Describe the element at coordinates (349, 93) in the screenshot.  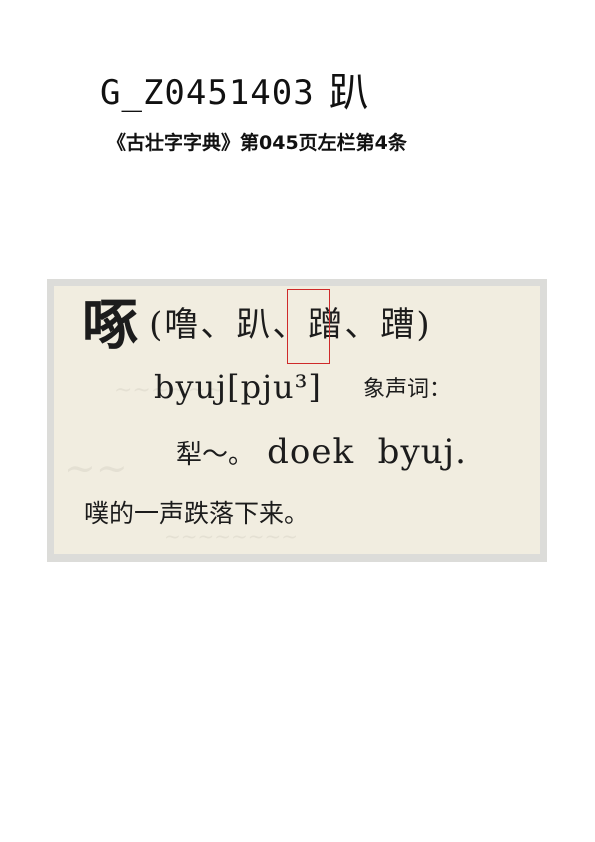
I see `target-glyph: 趴` at that location.